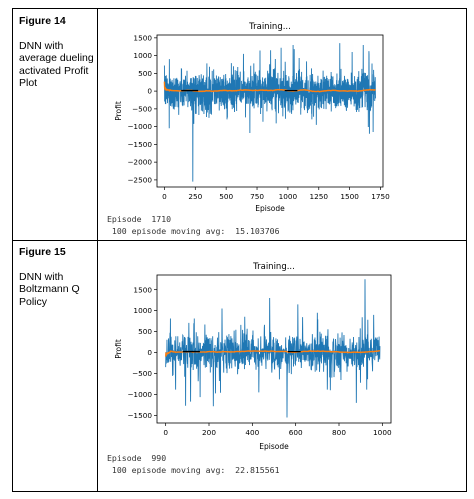 The width and height of the screenshot is (474, 499). What do you see at coordinates (193, 231) in the screenshot?
I see `console-avg-line-1: 100 episode moving avg: 15.103706` at bounding box center [193, 231].